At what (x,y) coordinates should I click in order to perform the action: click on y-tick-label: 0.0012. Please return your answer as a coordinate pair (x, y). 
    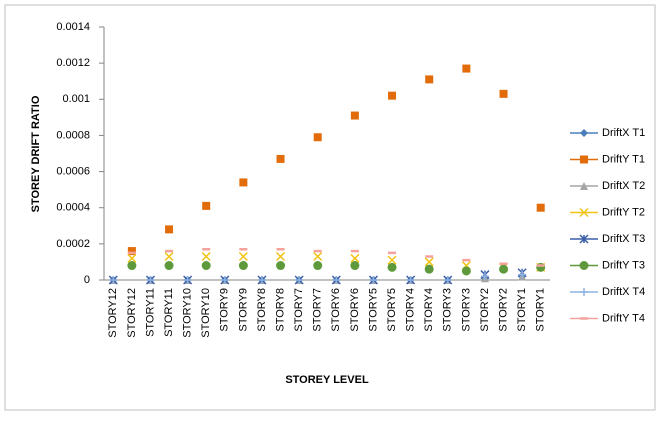
    Looking at the image, I should click on (73, 63).